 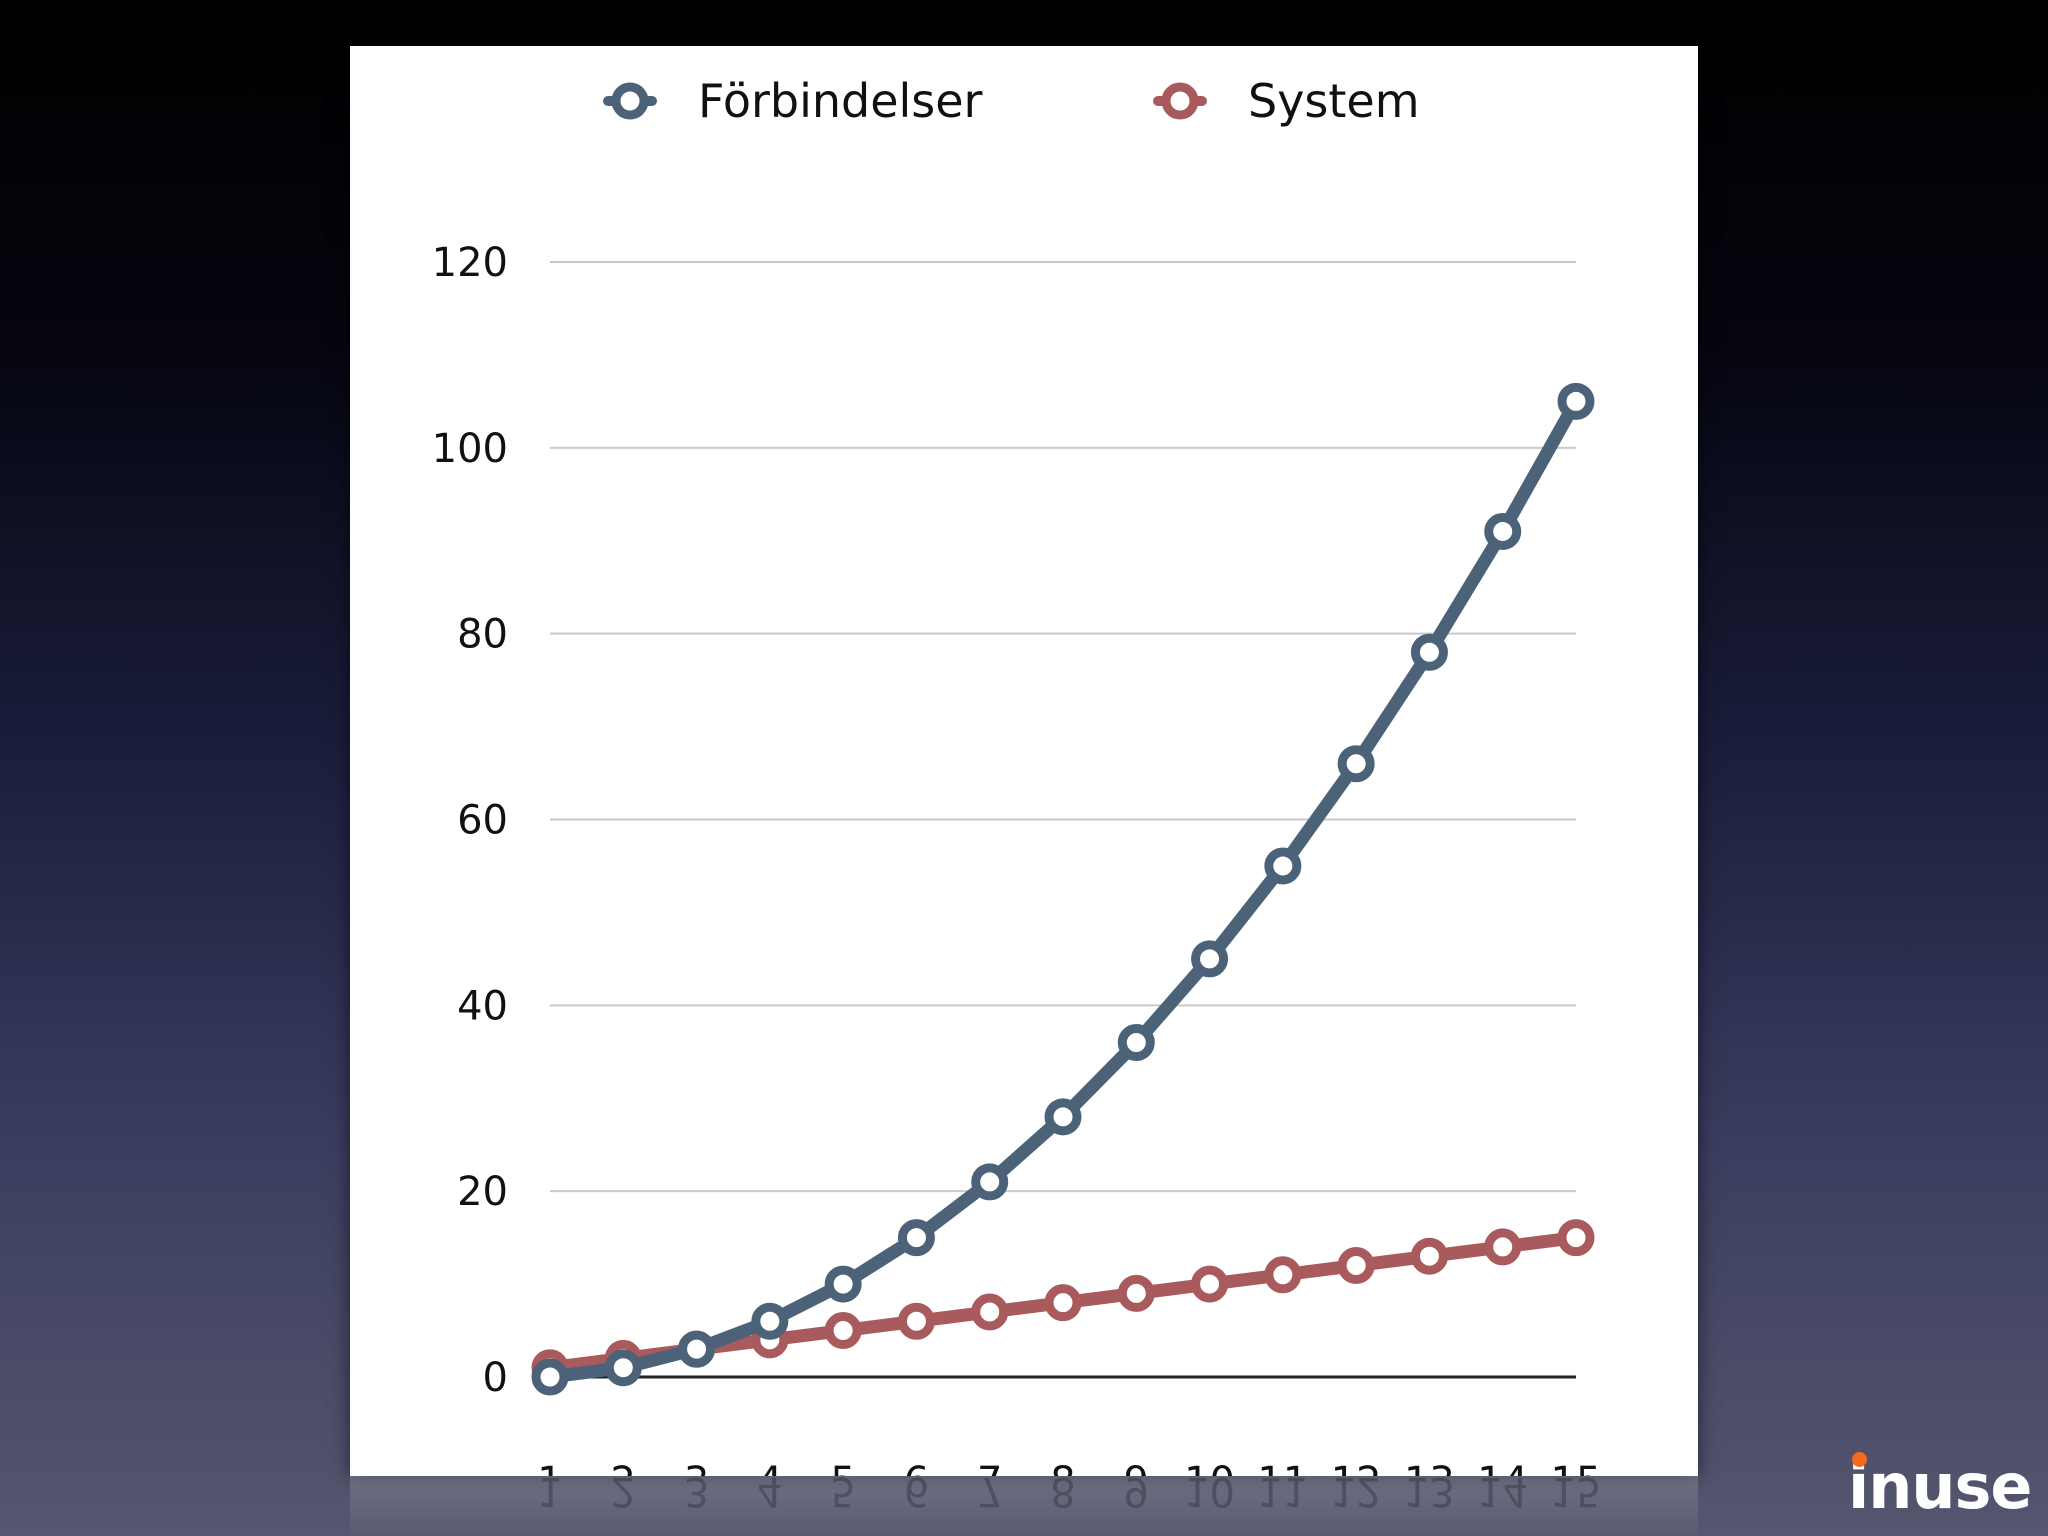 I want to click on y-tick-label: 80, so click(x=482, y=635).